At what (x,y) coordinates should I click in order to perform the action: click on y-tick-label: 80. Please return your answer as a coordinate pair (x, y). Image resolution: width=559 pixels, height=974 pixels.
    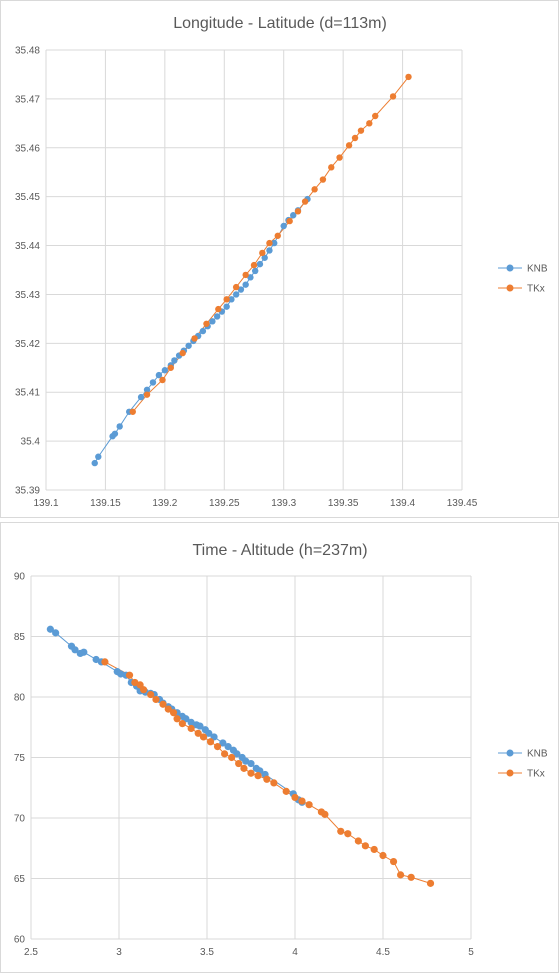
    Looking at the image, I should click on (20, 698).